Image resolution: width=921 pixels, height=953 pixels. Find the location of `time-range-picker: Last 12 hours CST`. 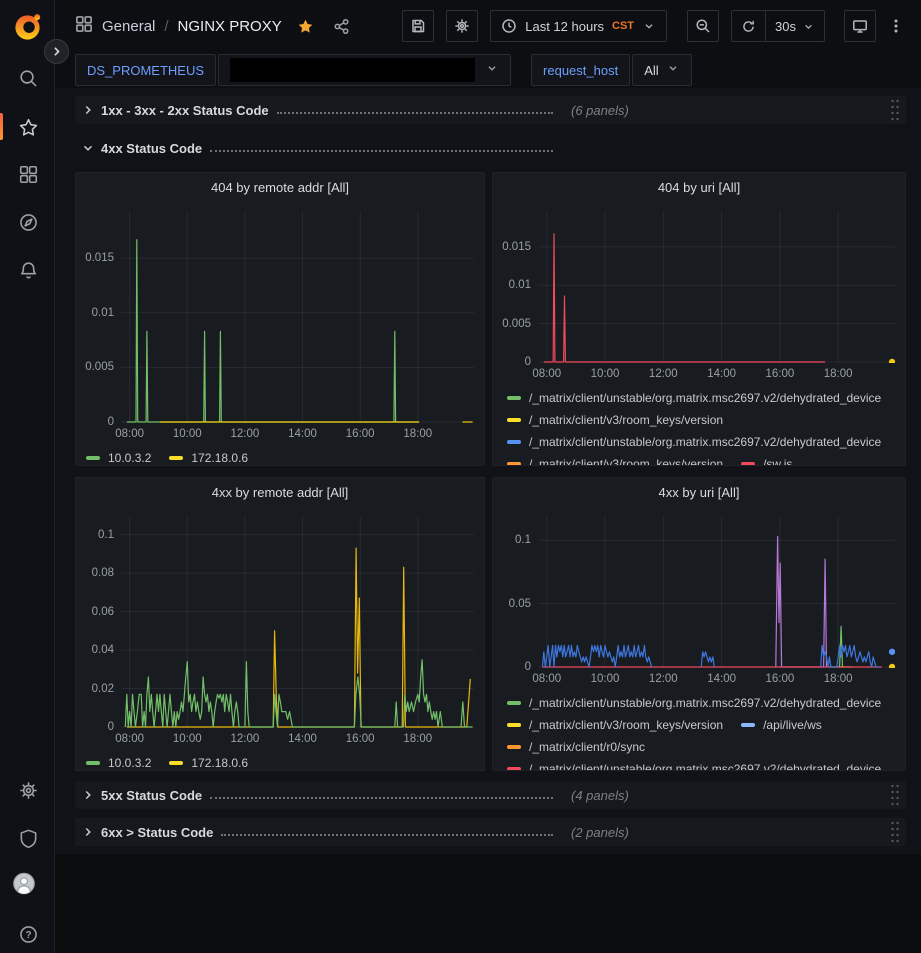

time-range-picker: Last 12 hours CST is located at coordinates (579, 26).